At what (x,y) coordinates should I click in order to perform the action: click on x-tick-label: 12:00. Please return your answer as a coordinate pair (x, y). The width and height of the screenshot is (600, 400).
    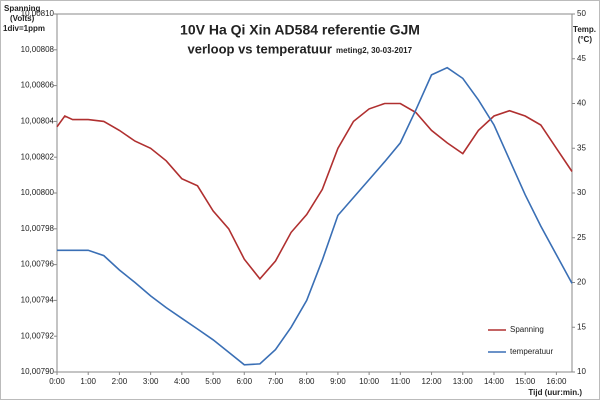
    Looking at the image, I should click on (432, 381).